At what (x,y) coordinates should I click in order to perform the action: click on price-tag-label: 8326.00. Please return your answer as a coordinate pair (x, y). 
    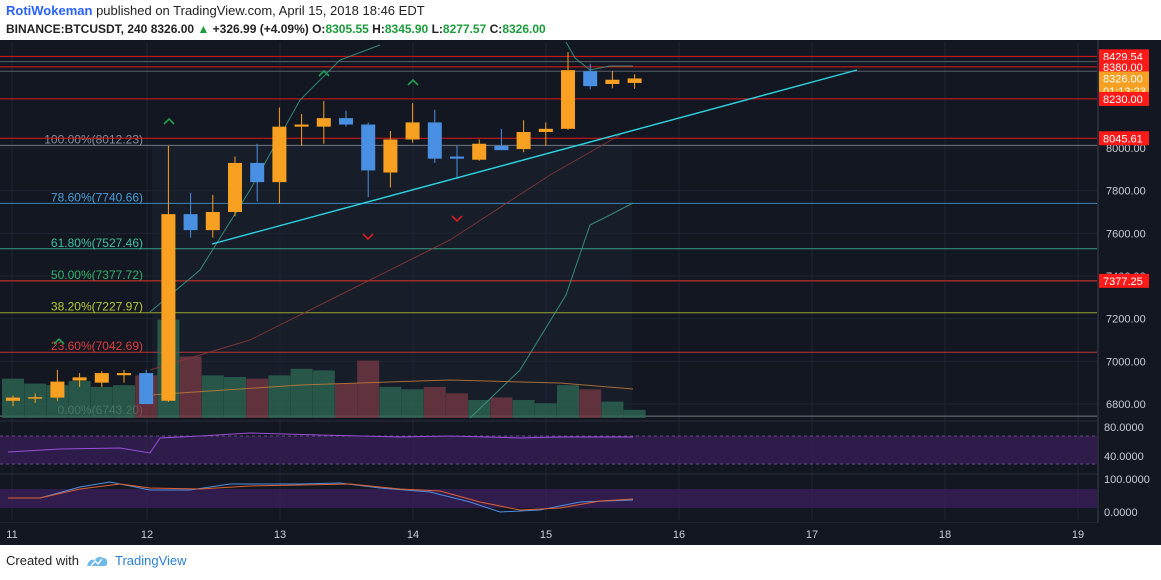
    Looking at the image, I should click on (1123, 79).